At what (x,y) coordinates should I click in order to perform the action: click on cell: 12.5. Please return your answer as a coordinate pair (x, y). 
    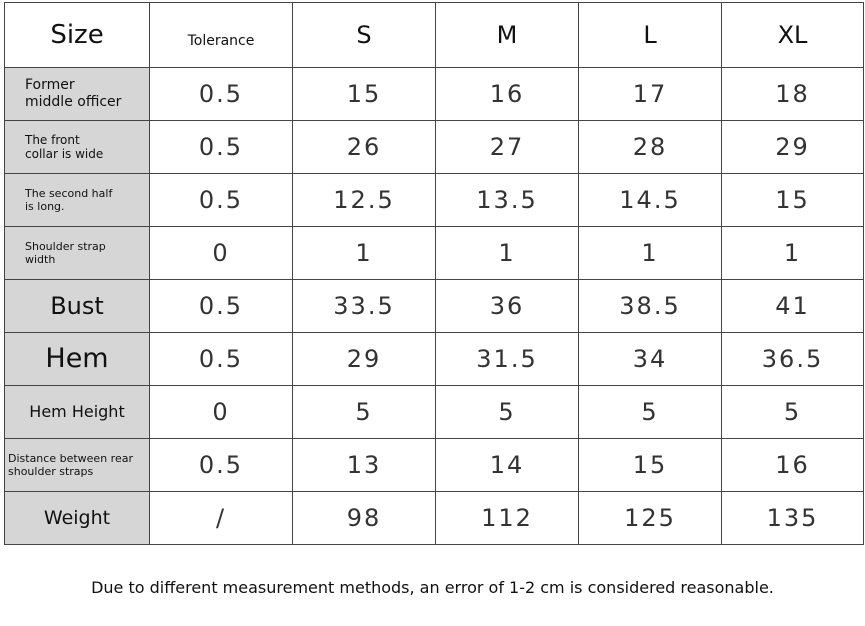
    Looking at the image, I should click on (364, 200).